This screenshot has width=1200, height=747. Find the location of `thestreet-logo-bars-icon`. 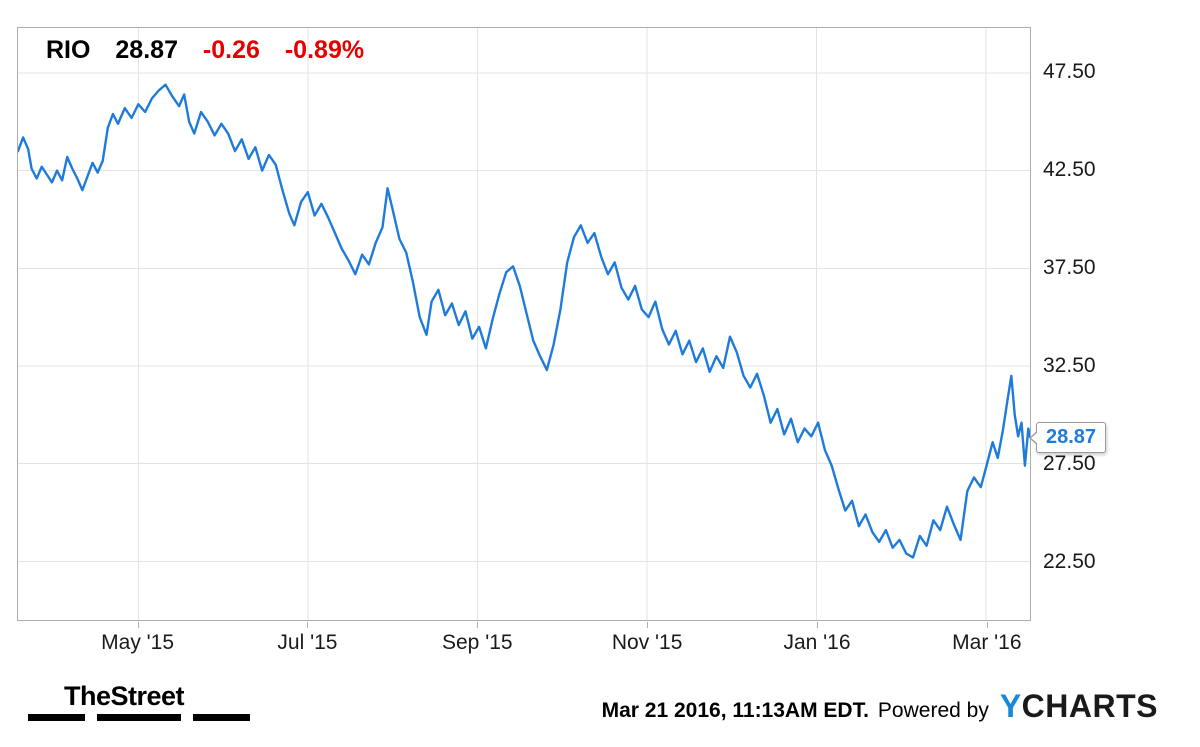

thestreet-logo-bars-icon is located at coordinates (142, 717).